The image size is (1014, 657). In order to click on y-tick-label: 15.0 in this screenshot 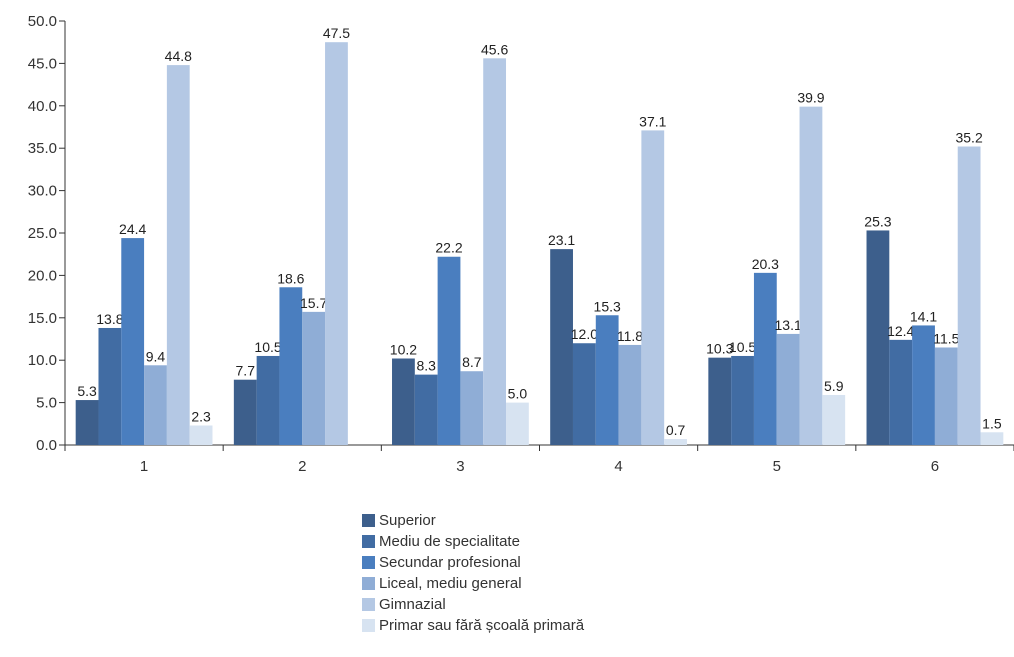, I will do `click(42, 318)`.